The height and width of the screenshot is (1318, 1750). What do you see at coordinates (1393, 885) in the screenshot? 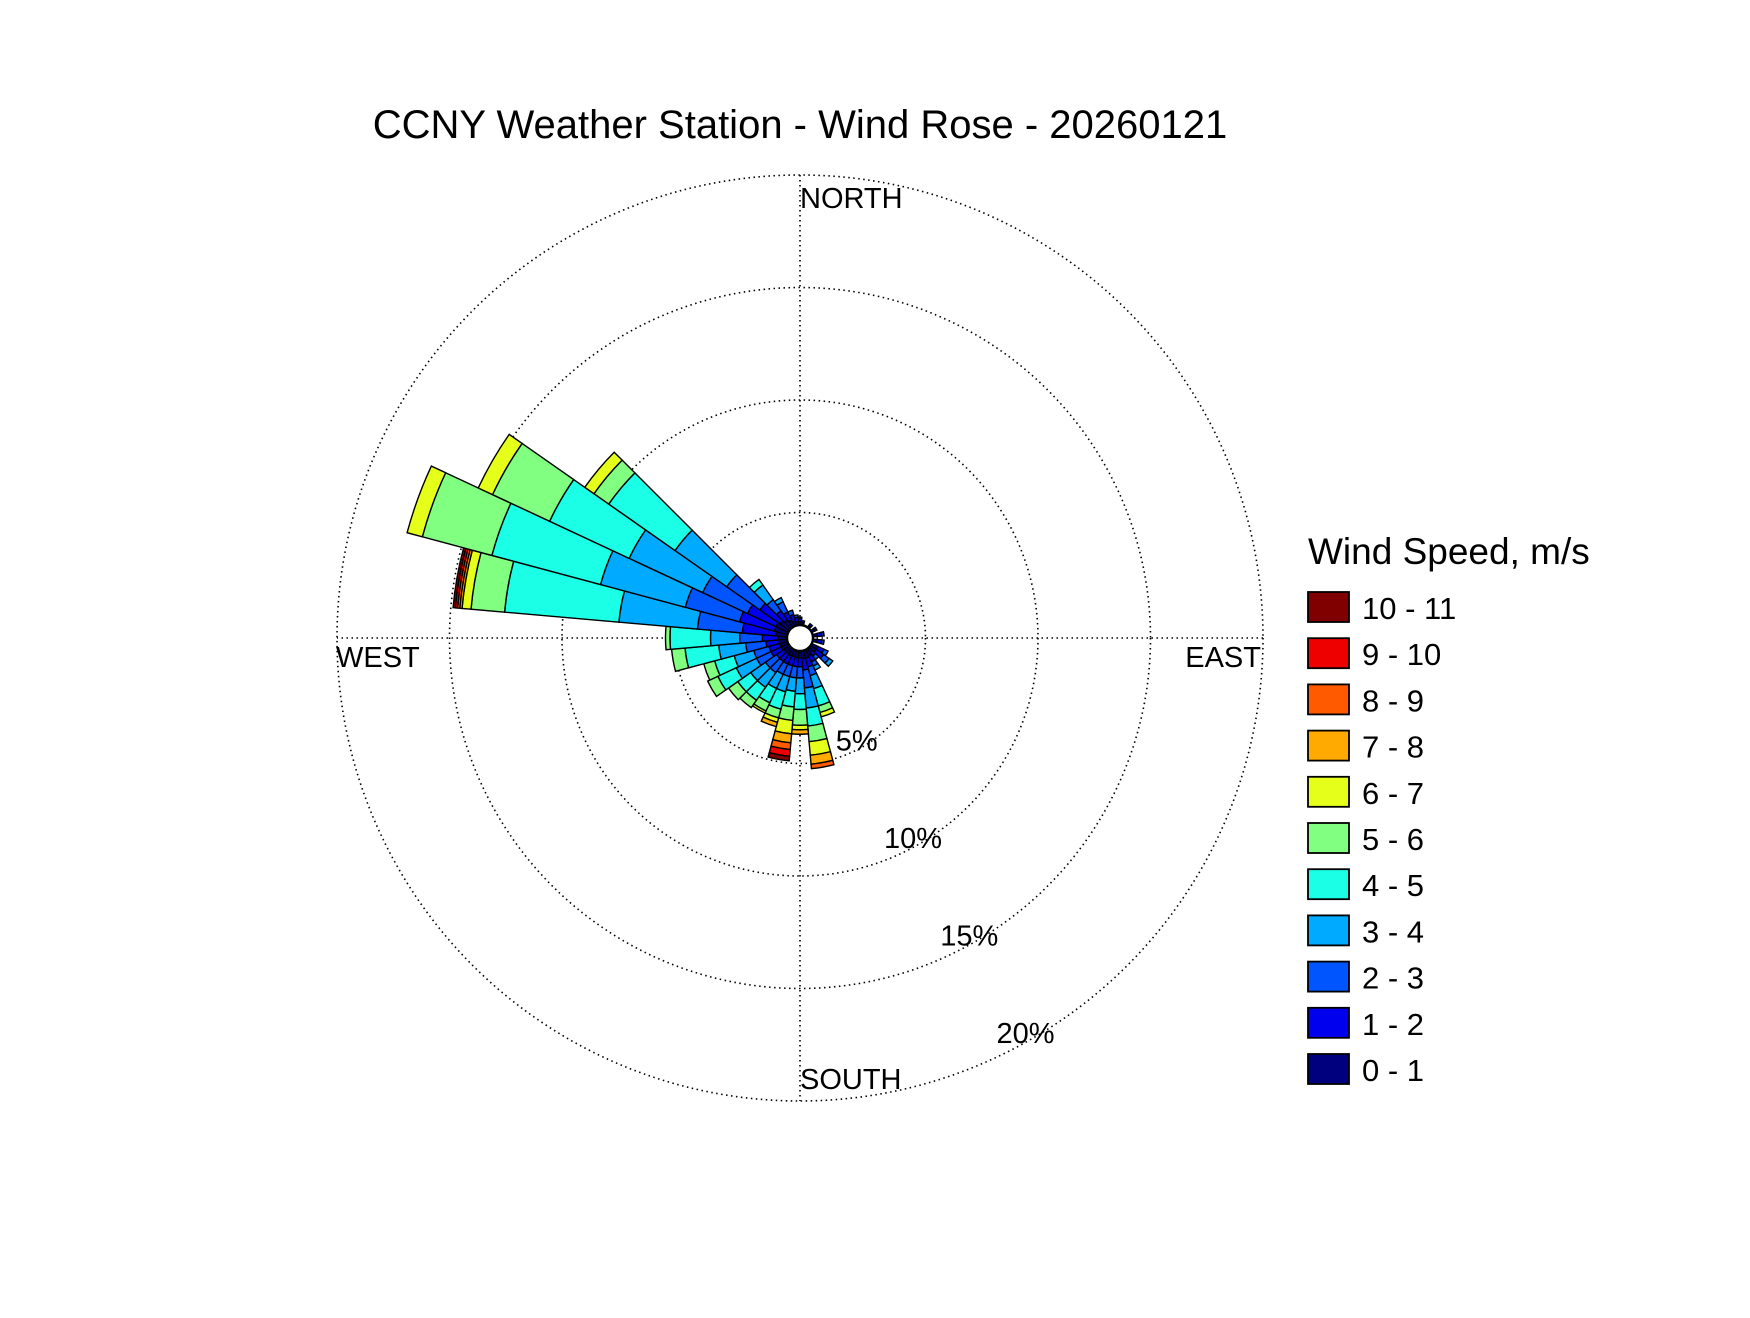
I see `legend-label: 4 - 5` at bounding box center [1393, 885].